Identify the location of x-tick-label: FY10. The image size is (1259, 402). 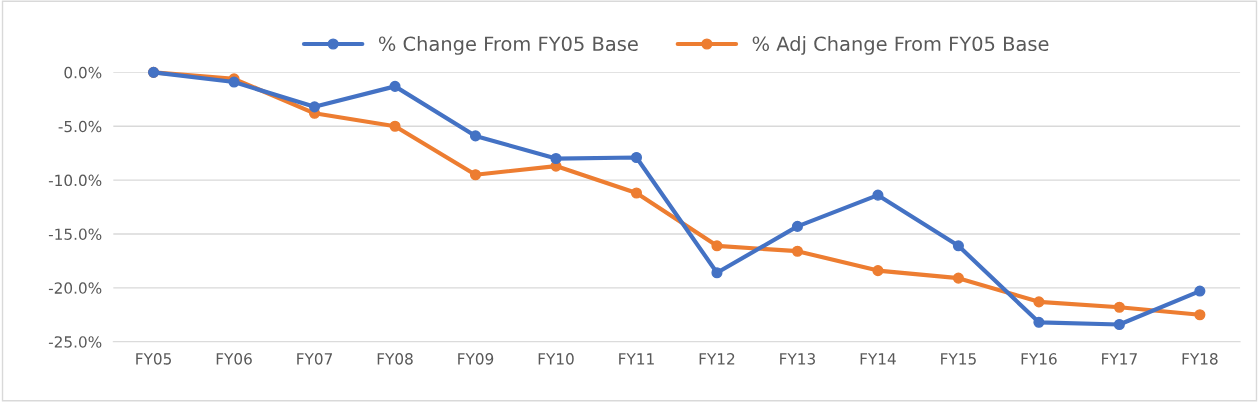
(556, 359).